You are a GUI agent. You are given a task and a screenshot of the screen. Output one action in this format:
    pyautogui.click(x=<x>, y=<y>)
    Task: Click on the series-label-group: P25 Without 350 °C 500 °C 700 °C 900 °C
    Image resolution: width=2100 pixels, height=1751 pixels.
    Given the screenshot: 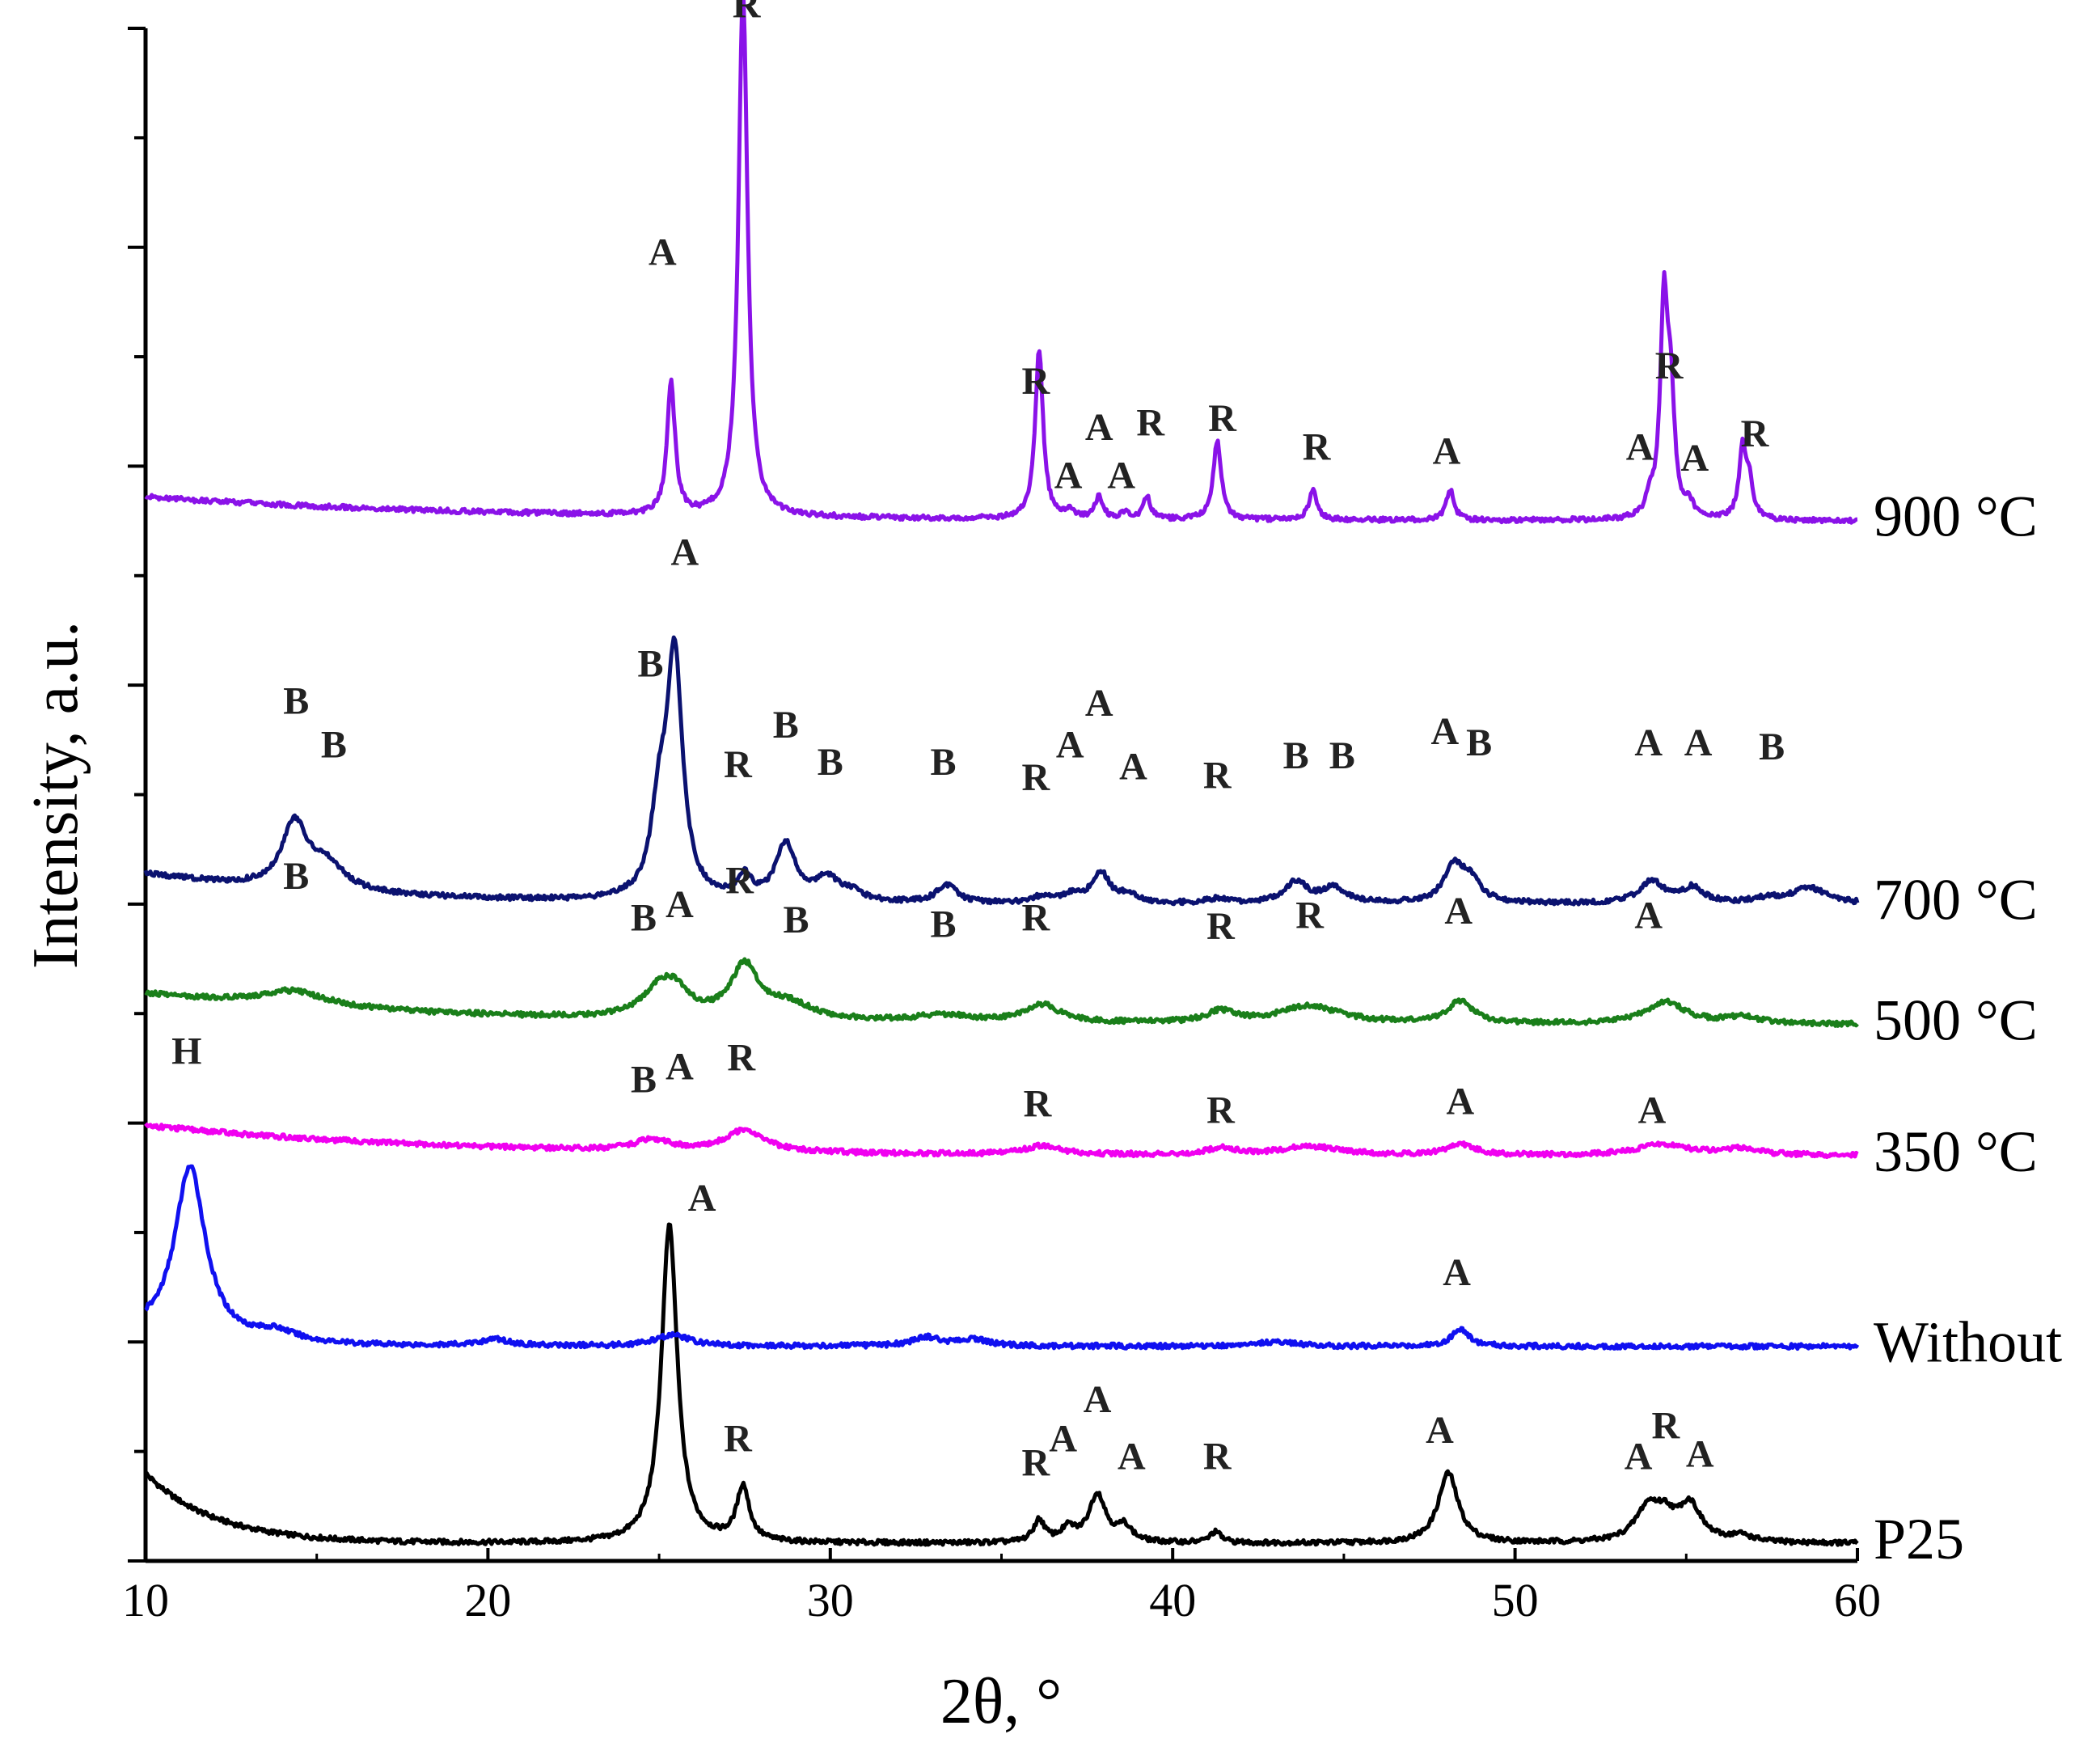 What is the action you would take?
    pyautogui.click(x=1968, y=1027)
    